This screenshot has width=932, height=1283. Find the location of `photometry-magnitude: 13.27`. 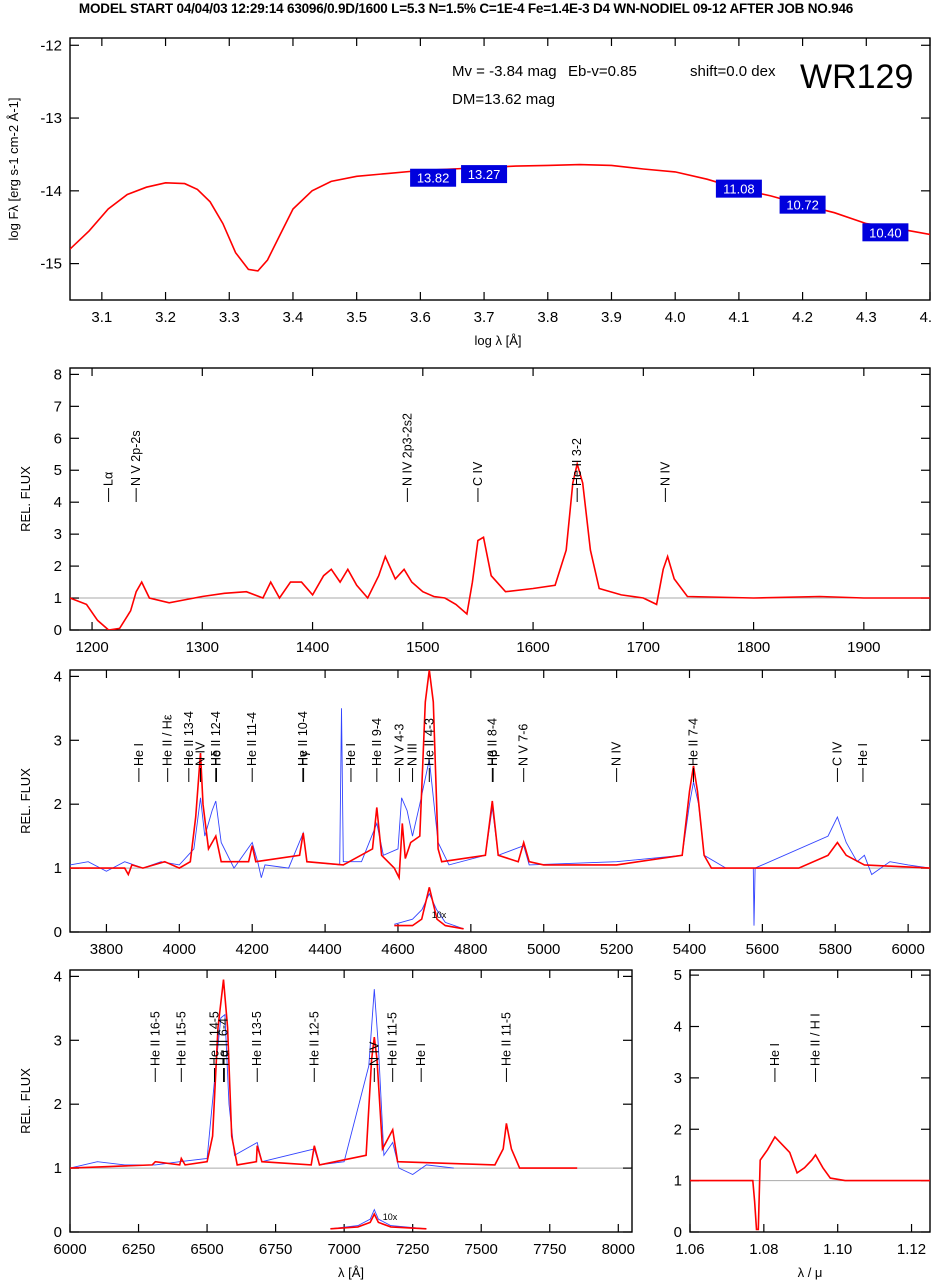

photometry-magnitude: 13.27 is located at coordinates (484, 174).